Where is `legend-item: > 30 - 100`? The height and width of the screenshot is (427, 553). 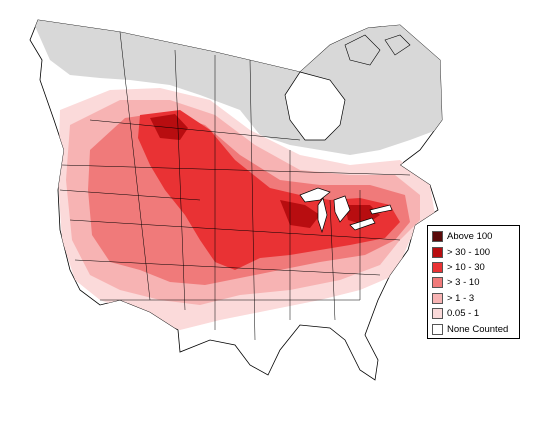 legend-item: > 30 - 100 is located at coordinates (474, 251).